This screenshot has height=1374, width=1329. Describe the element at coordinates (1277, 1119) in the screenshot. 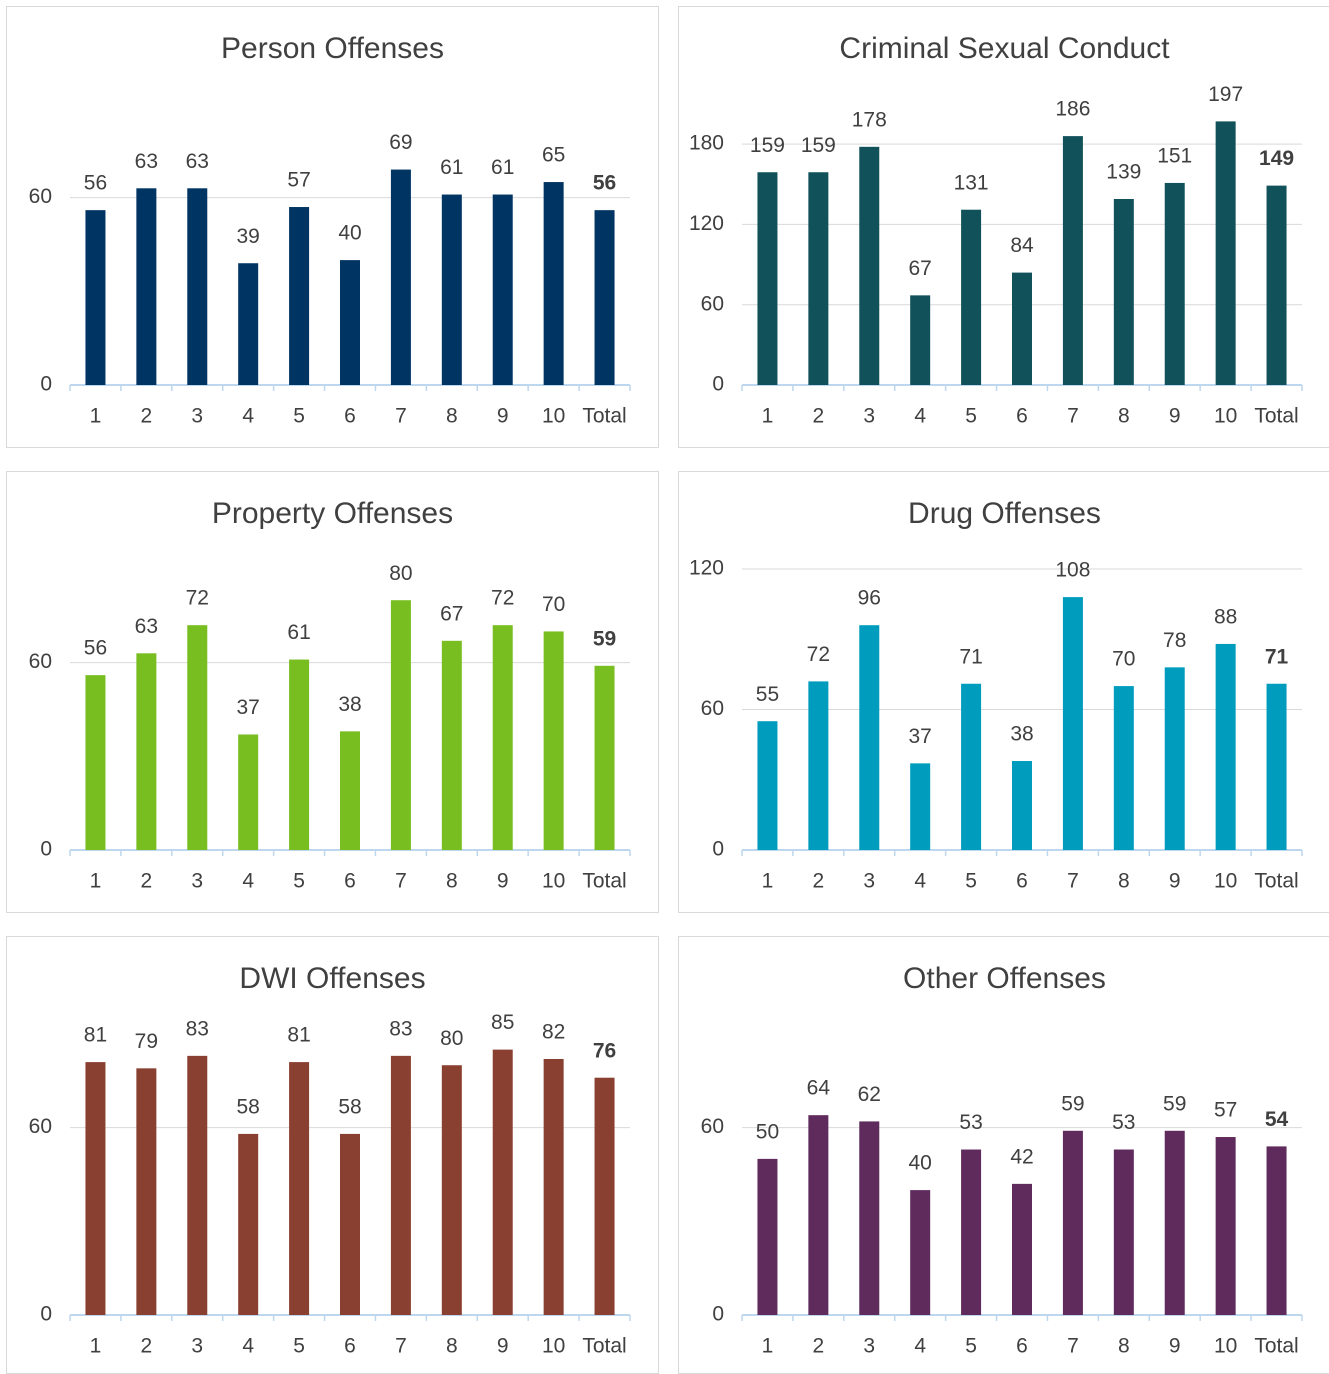

I see `data-label: 54` at that location.